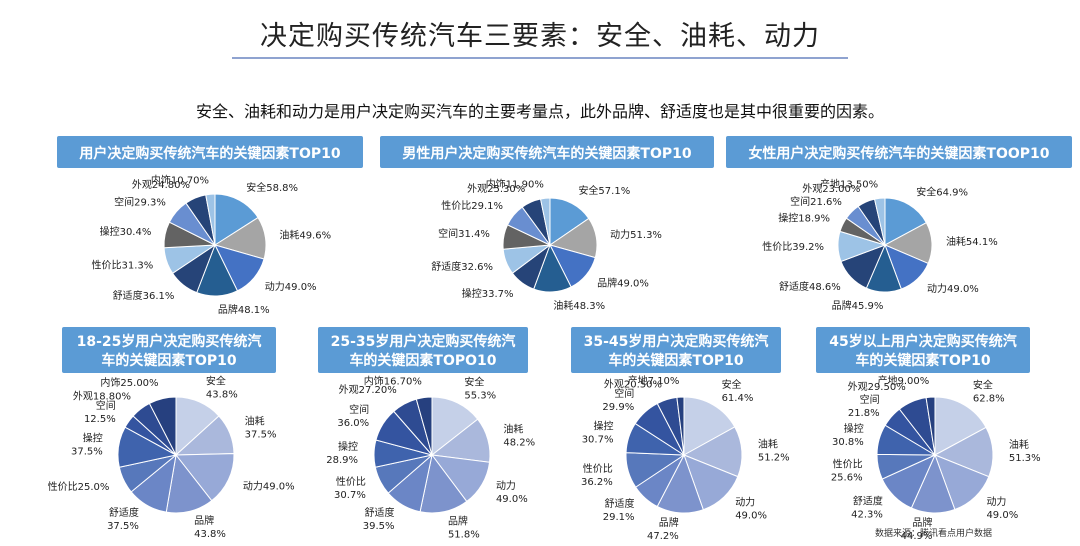 This screenshot has height=546, width=1080. Describe the element at coordinates (210, 527) in the screenshot. I see `slice-label: 品牌 43.8%` at that location.